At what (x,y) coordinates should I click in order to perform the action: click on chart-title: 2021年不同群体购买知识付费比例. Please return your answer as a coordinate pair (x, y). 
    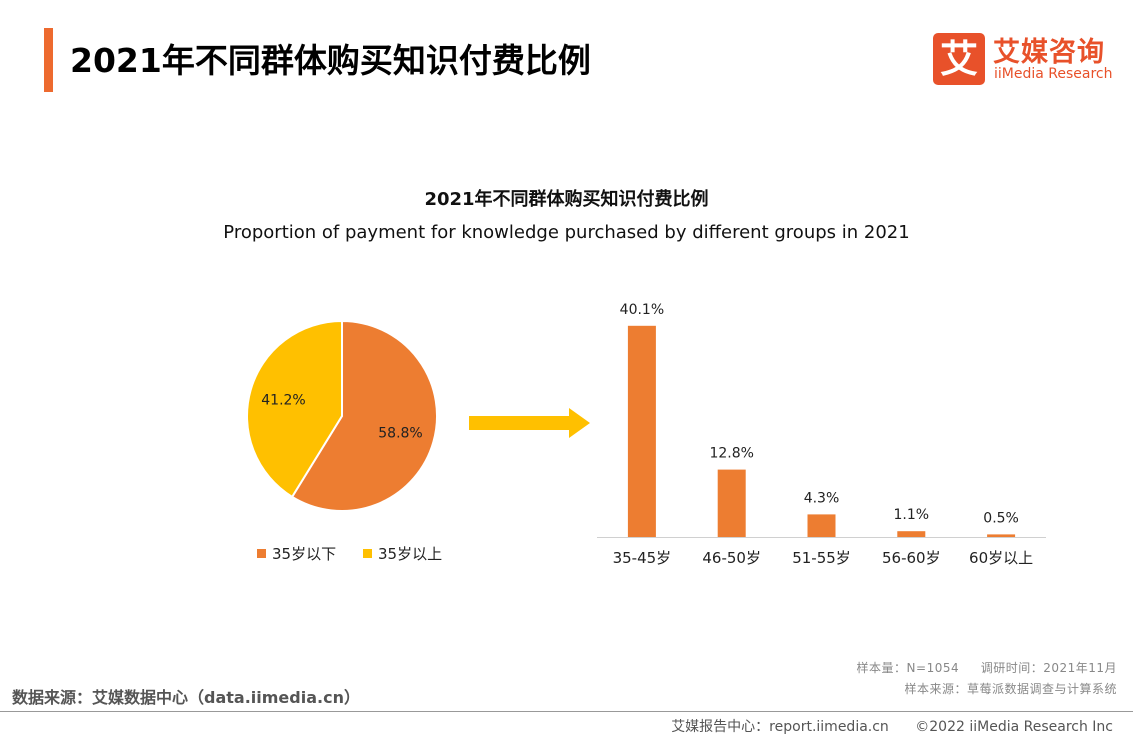
    Looking at the image, I should click on (566, 199).